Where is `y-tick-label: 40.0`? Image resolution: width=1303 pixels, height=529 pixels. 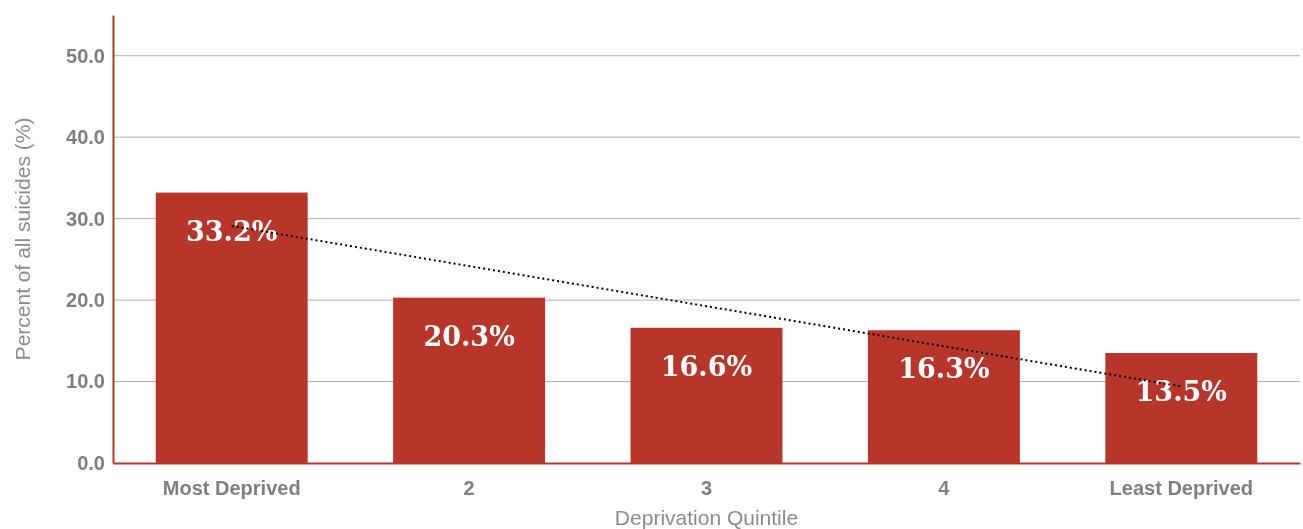 y-tick-label: 40.0 is located at coordinates (85, 137).